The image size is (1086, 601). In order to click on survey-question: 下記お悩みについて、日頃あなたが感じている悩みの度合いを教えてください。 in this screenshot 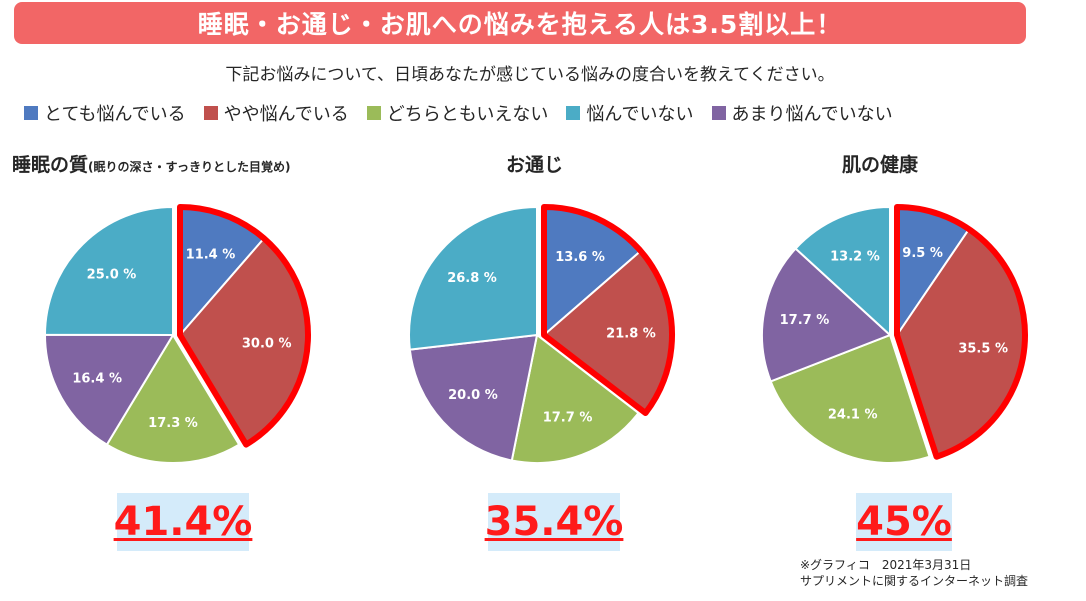, I will do `click(530, 75)`.